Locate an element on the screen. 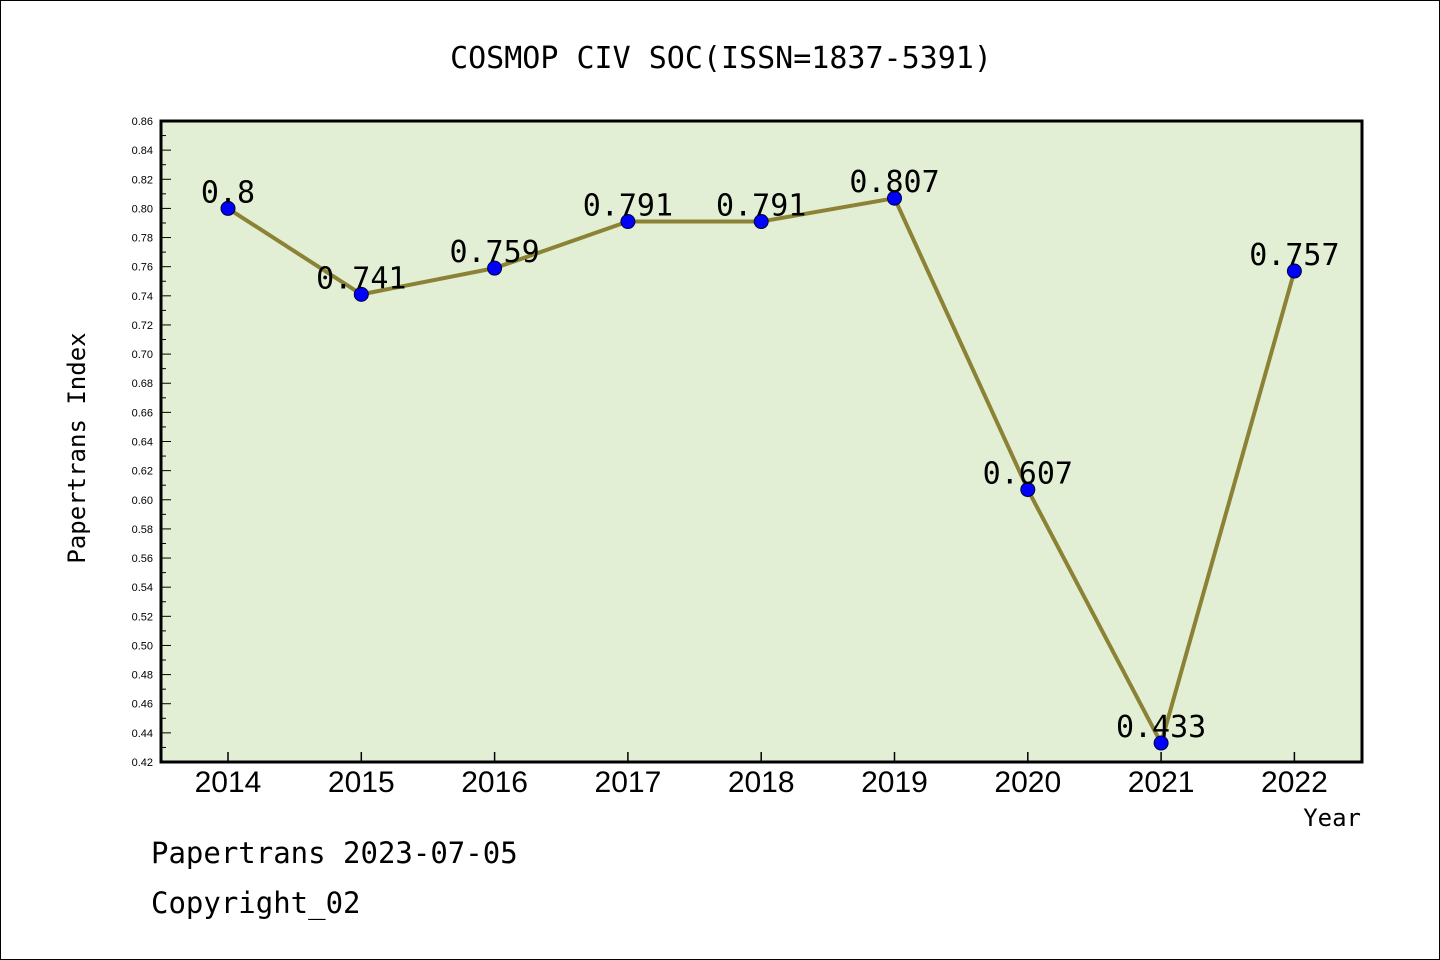  x-tick-label: 2022 is located at coordinates (1294, 782).